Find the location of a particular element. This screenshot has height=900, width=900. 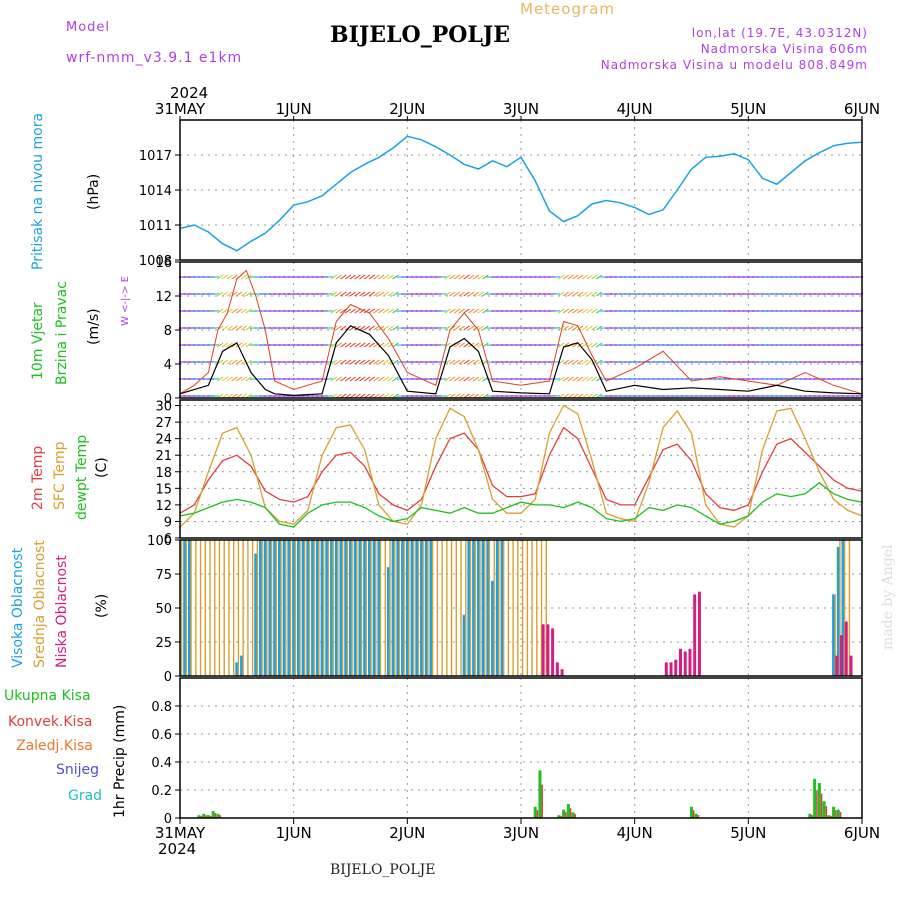

model-label: Model is located at coordinates (88, 27).